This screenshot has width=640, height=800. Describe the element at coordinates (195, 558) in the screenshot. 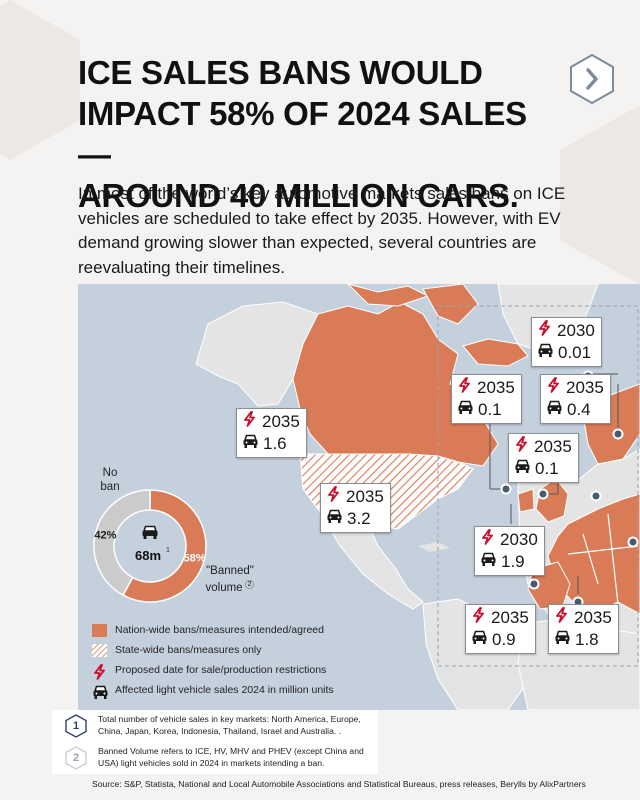

I see `donut-value-label: 58%` at that location.